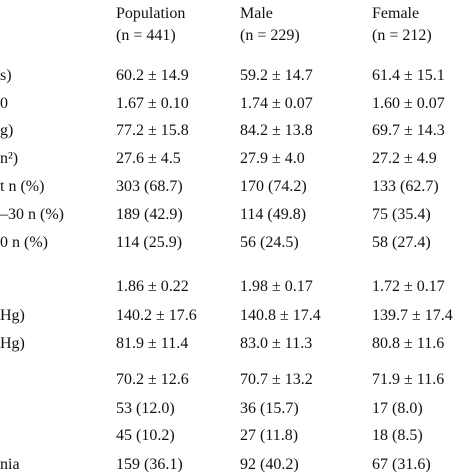  What do you see at coordinates (408, 343) in the screenshot?
I see `cell: 80.8 ± 11.6` at bounding box center [408, 343].